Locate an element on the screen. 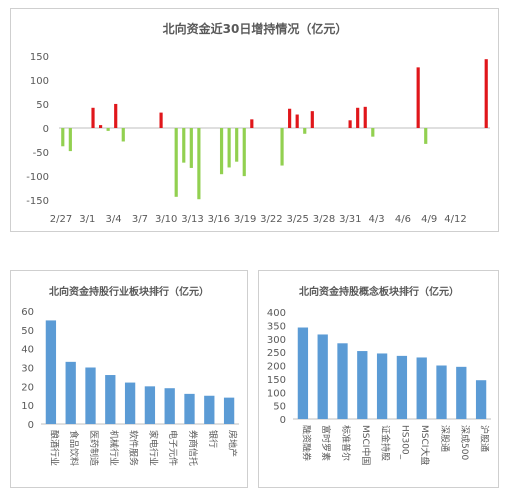  y-tick-label: 60 is located at coordinates (27, 312).